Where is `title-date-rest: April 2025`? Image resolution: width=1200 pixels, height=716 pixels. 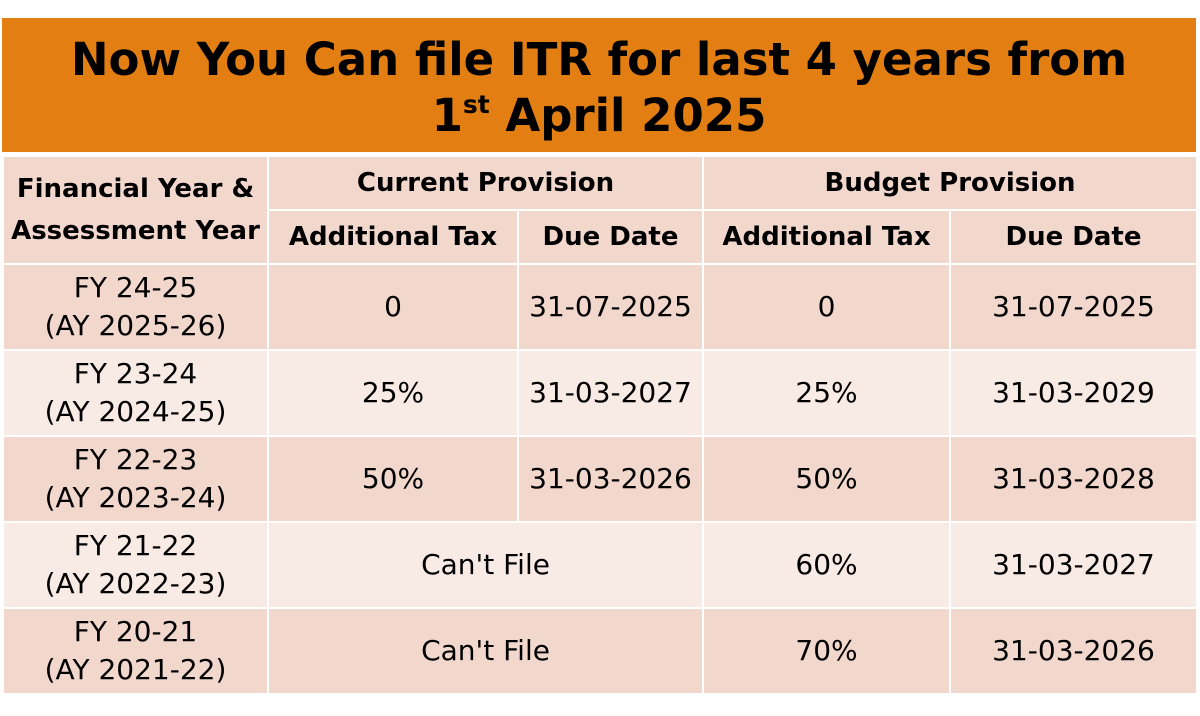
title-date-rest: April 2025 is located at coordinates (628, 115).